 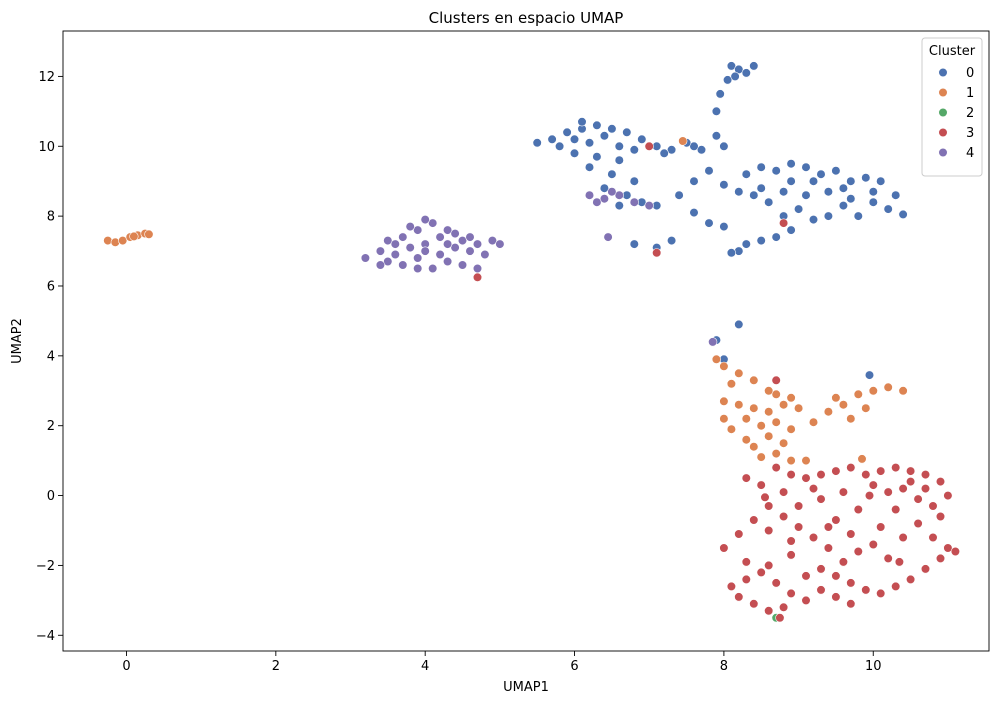 I want to click on x-tick-label: 6, so click(x=574, y=666).